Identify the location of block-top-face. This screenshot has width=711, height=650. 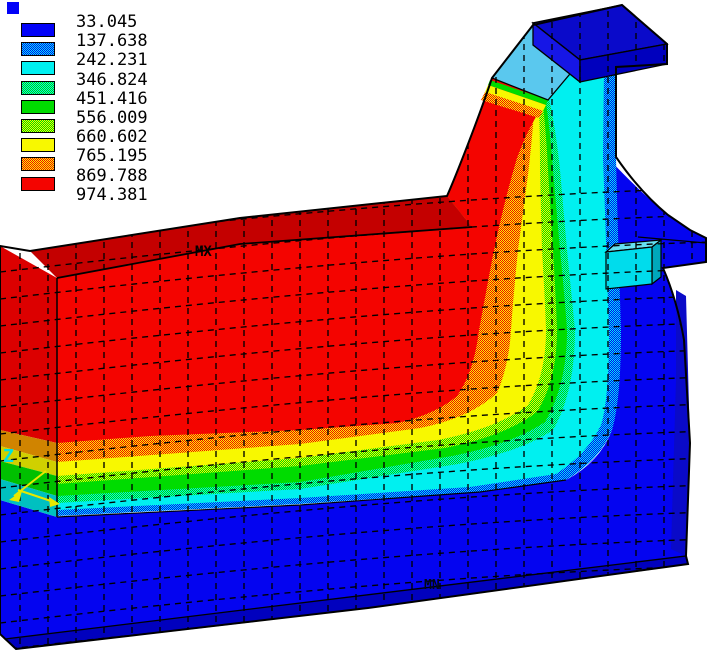
(251, 237).